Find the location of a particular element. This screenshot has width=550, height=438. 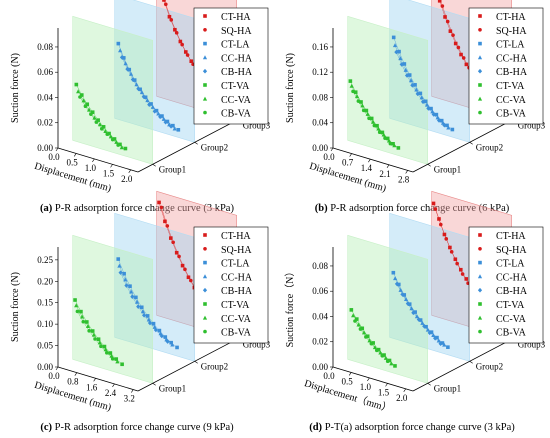

z-tick-label: 0.06 is located at coordinates (320, 291).